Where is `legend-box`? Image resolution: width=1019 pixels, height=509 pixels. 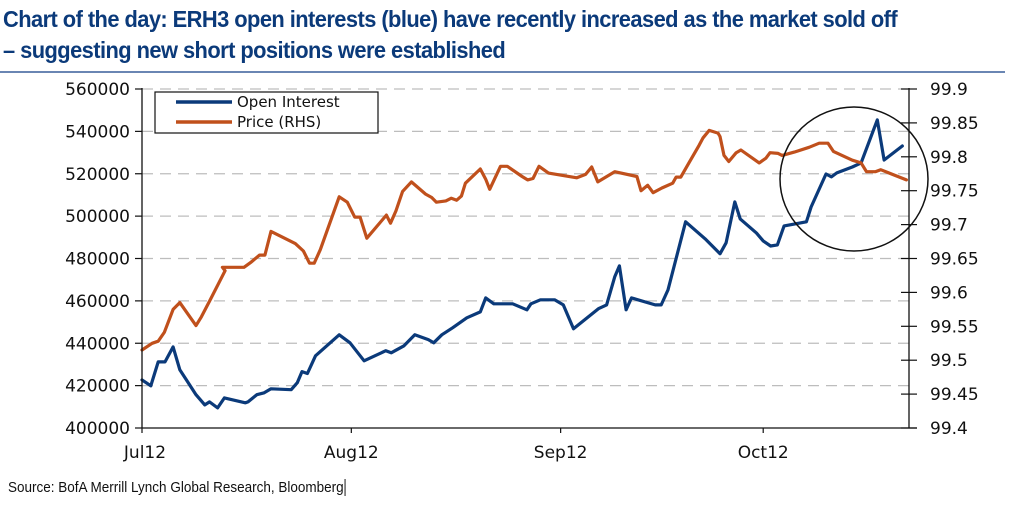 legend-box is located at coordinates (266, 112).